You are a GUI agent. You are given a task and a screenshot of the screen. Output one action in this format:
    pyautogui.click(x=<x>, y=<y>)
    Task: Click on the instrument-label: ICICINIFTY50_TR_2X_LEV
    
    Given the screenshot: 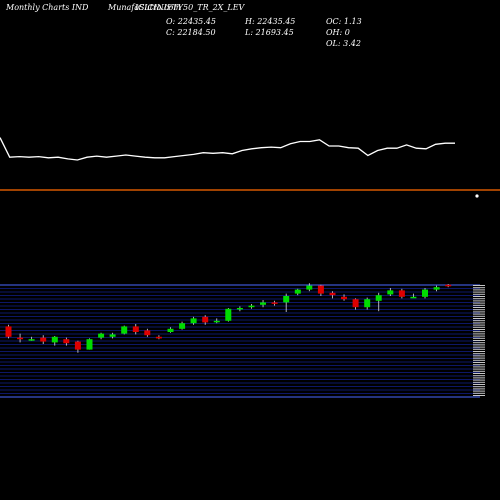 What is the action you would take?
    pyautogui.click(x=190, y=7)
    